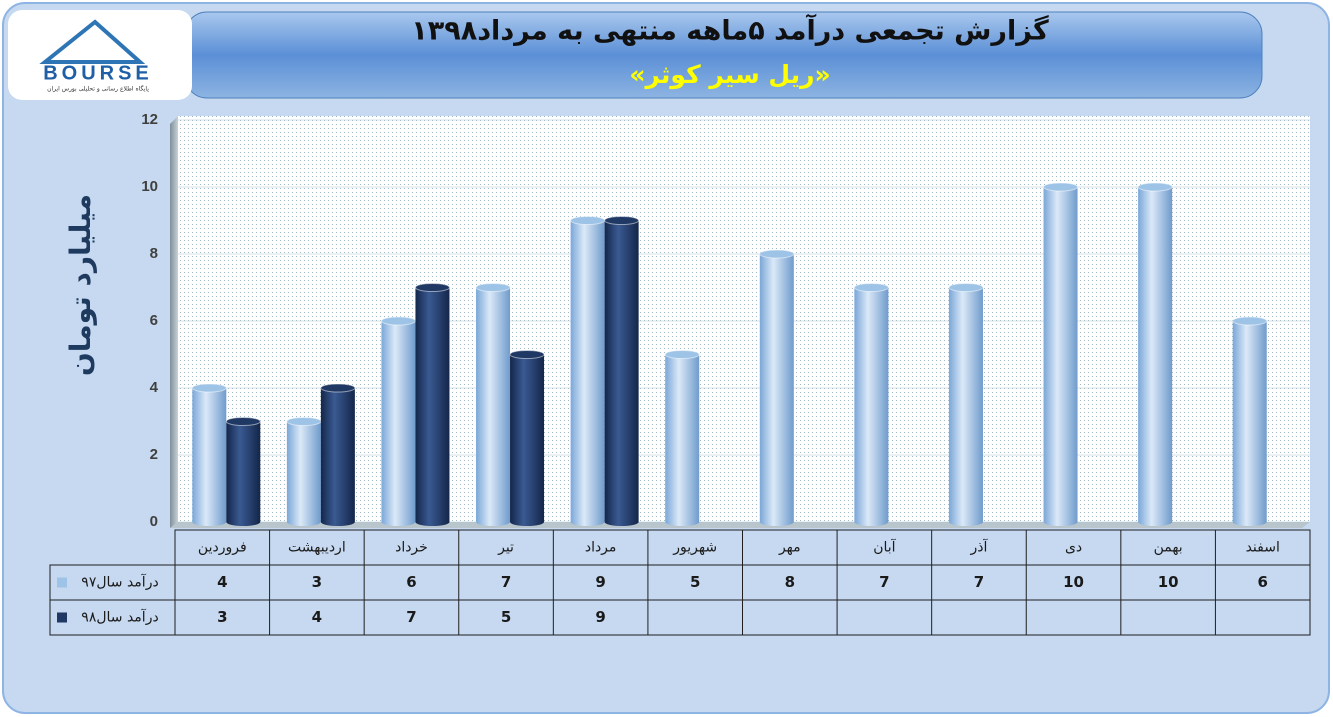  Describe the element at coordinates (92, 41) in the screenshot. I see `logo-mark` at that location.